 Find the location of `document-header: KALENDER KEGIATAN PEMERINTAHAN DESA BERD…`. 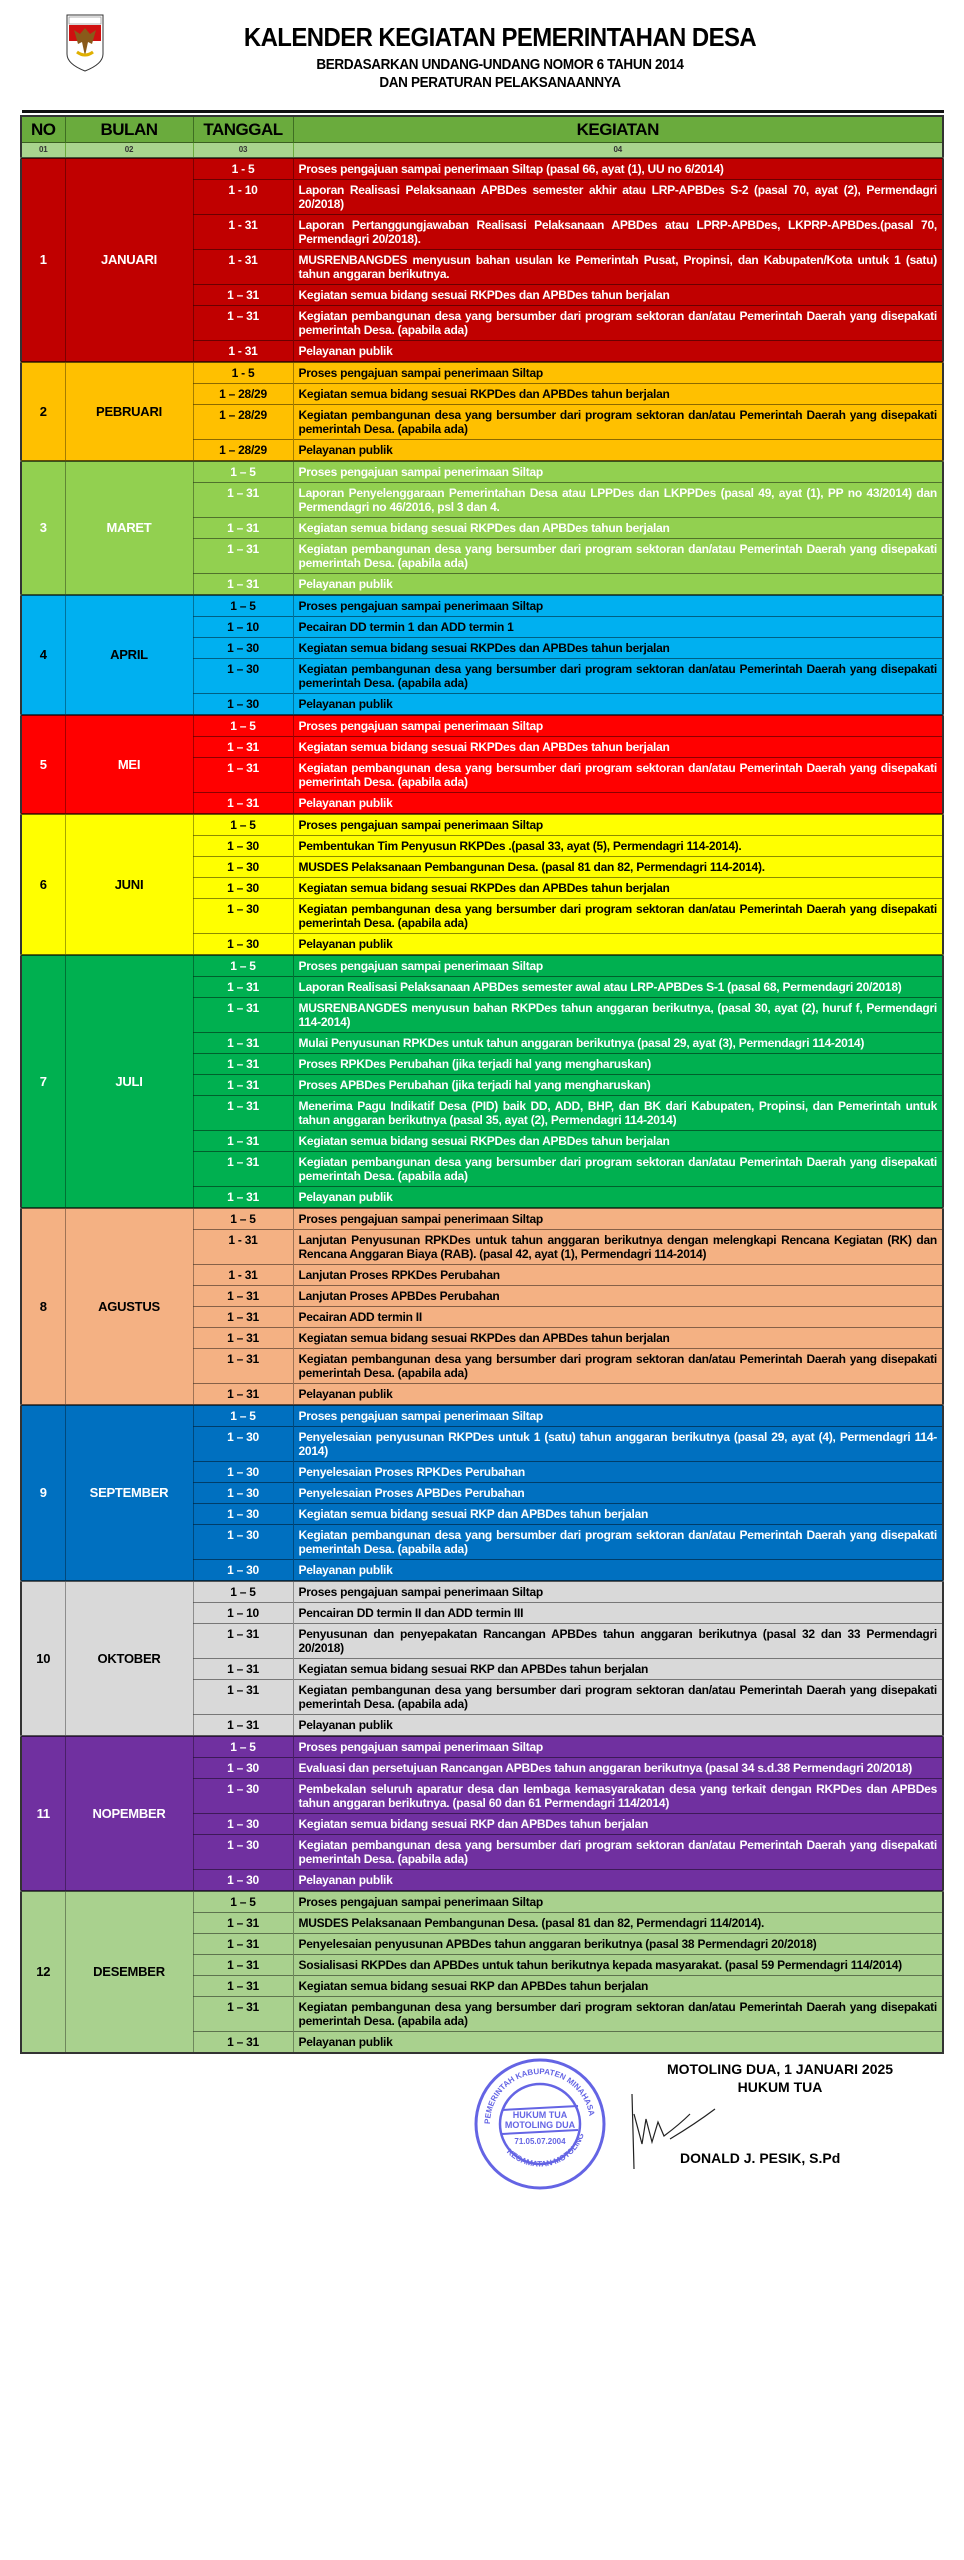

document-header: KALENDER KEGIATAN PEMERINTAHAN DESA BERD… is located at coordinates (500, 56).